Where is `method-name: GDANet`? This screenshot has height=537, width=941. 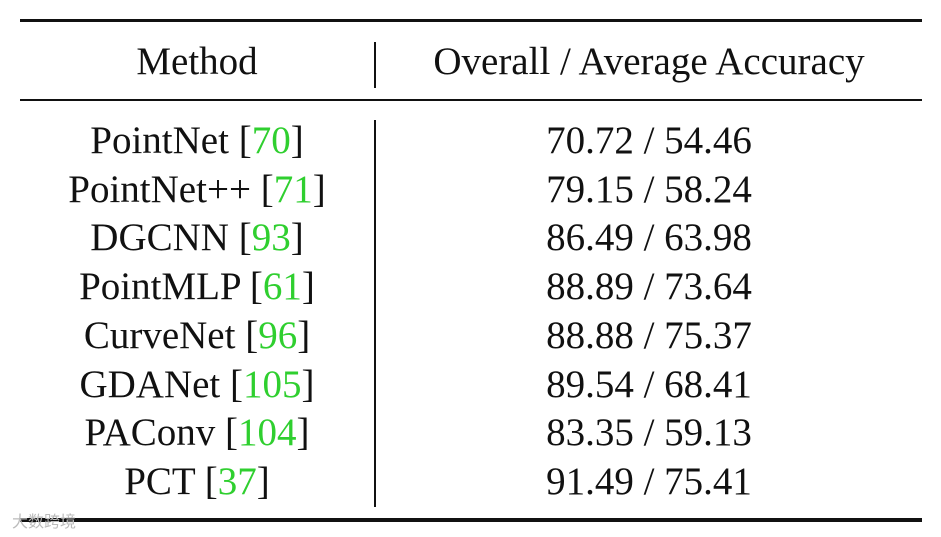 method-name: GDANet is located at coordinates (150, 384).